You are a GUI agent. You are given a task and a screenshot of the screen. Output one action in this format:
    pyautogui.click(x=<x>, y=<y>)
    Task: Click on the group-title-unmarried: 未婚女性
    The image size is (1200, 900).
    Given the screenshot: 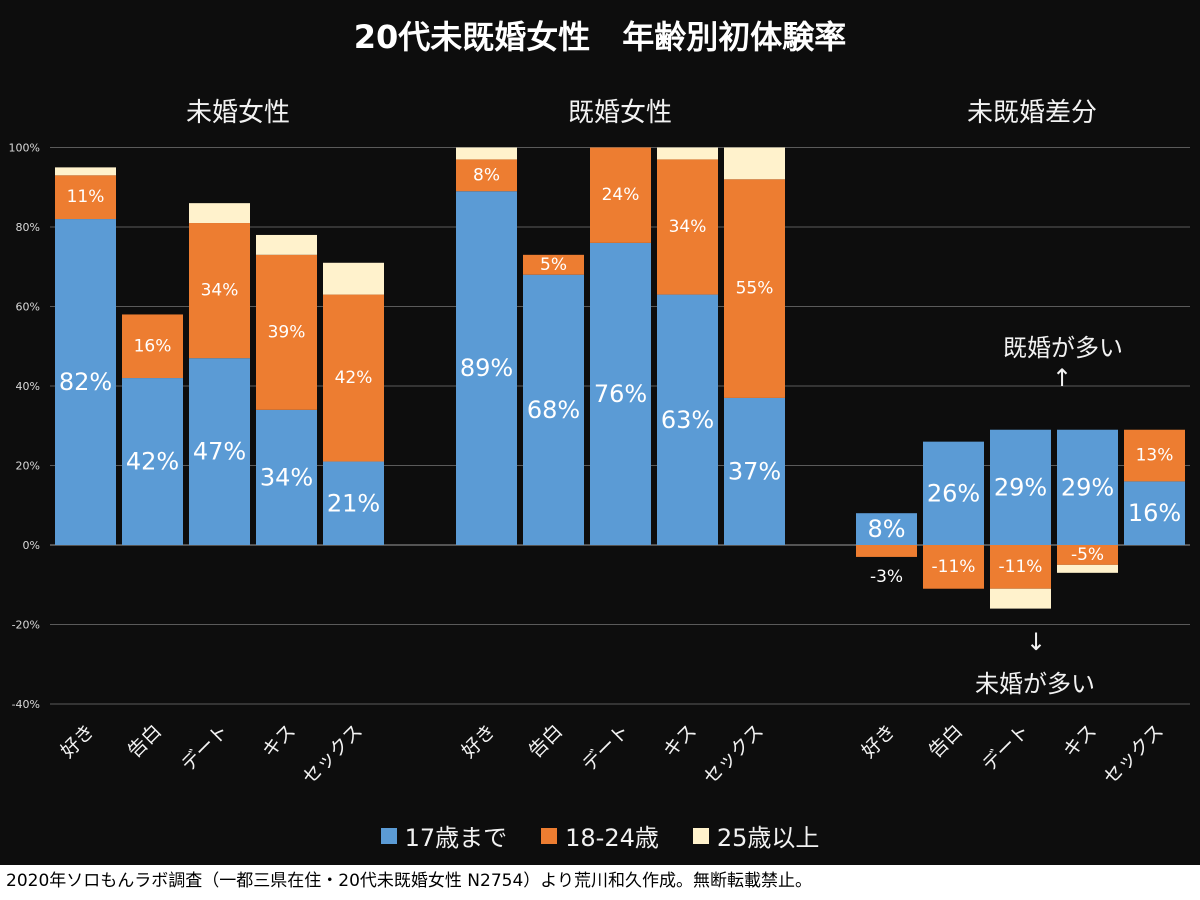 What is the action you would take?
    pyautogui.click(x=237, y=113)
    